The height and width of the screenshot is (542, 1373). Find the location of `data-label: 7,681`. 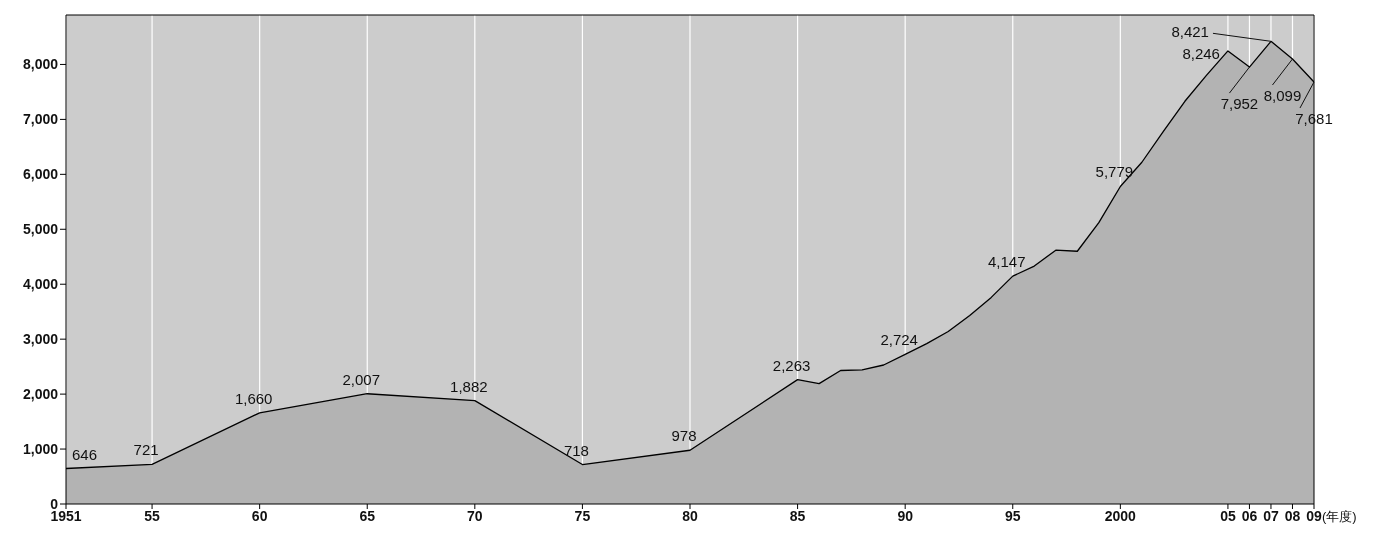

data-label: 7,681 is located at coordinates (1314, 118).